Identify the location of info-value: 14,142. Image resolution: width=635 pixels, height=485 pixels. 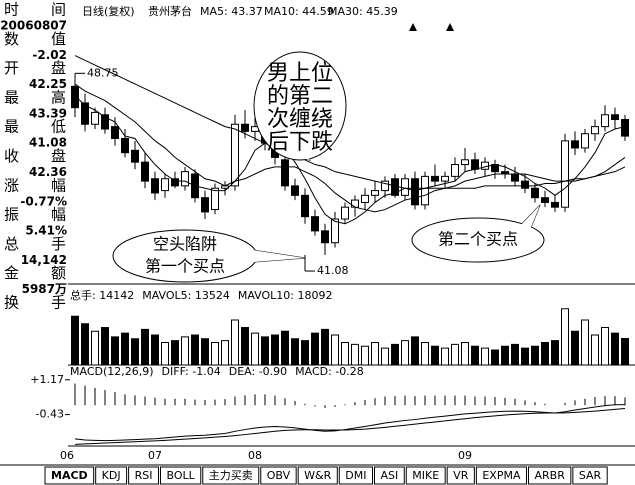
(44, 260).